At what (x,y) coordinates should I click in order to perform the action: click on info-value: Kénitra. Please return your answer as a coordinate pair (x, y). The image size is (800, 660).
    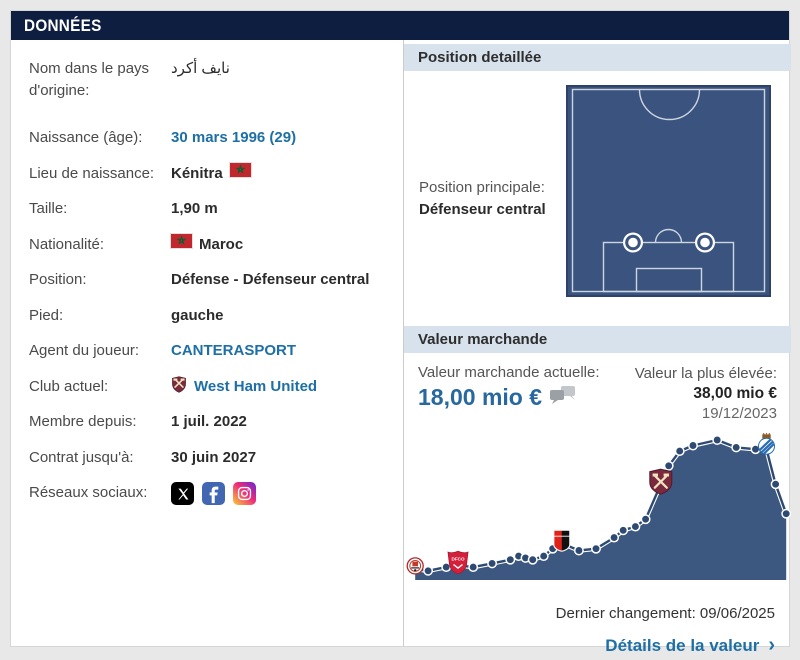
    Looking at the image, I should click on (197, 173).